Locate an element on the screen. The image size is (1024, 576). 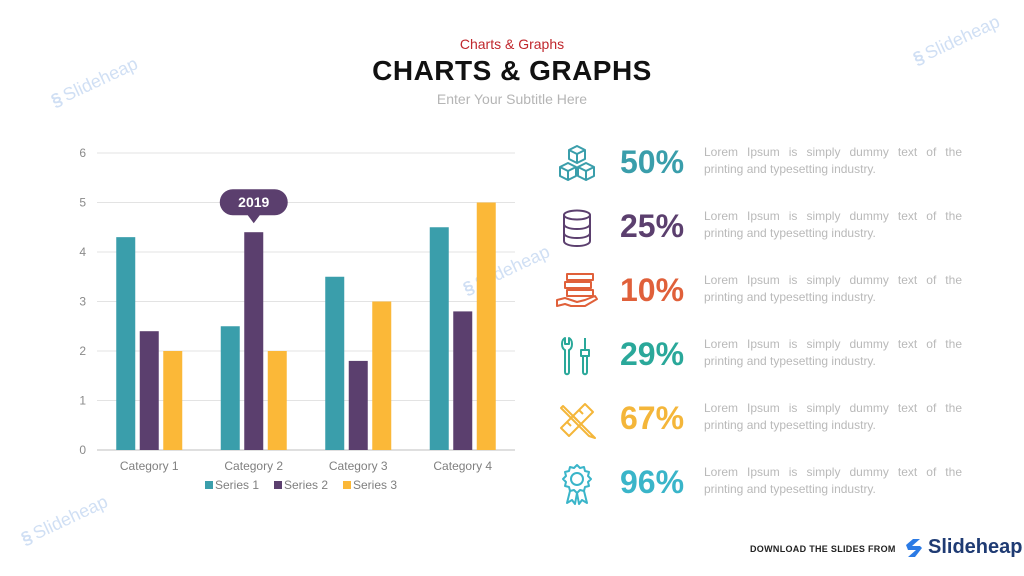
brand-logo: Slideheap is located at coordinates (962, 547).